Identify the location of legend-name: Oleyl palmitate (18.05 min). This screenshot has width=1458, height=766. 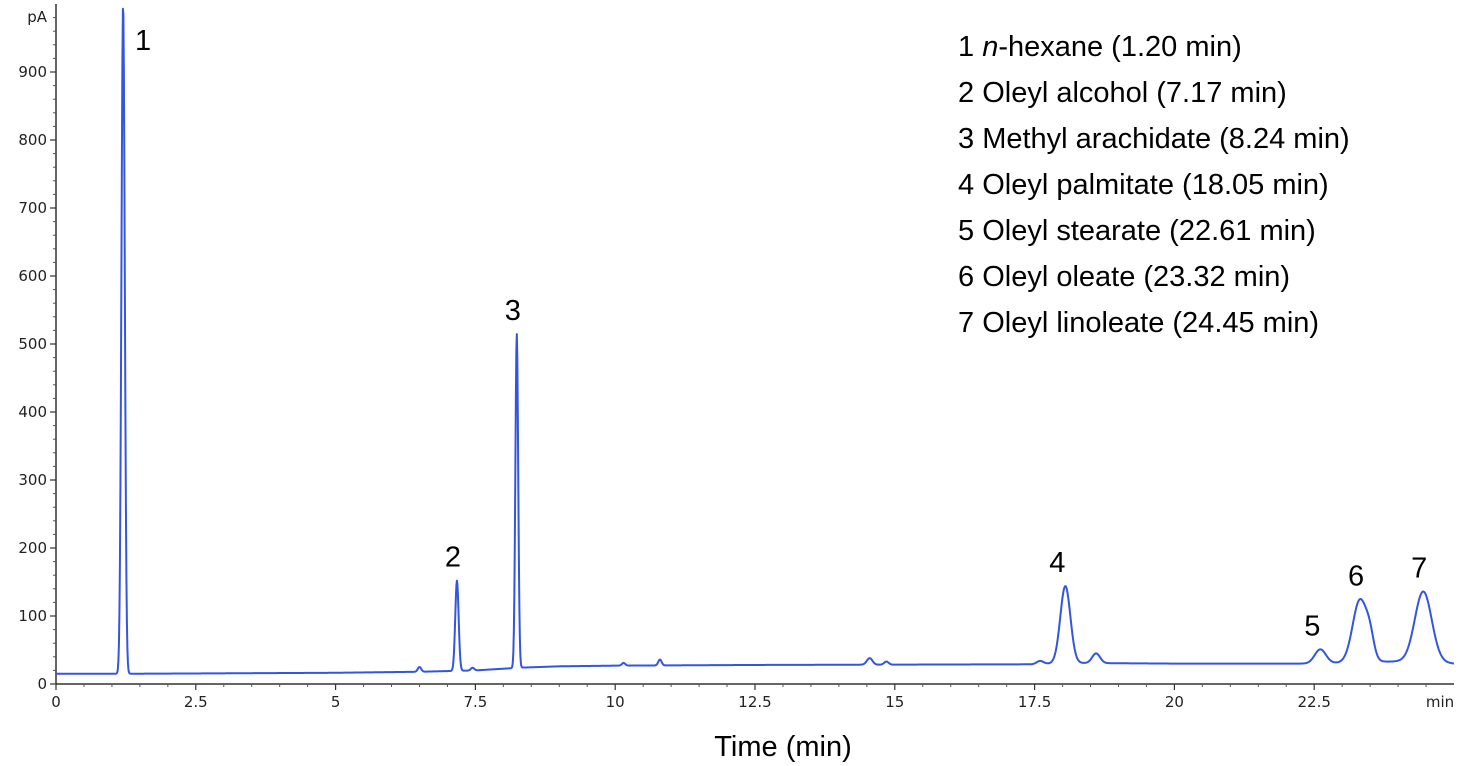
(1155, 185).